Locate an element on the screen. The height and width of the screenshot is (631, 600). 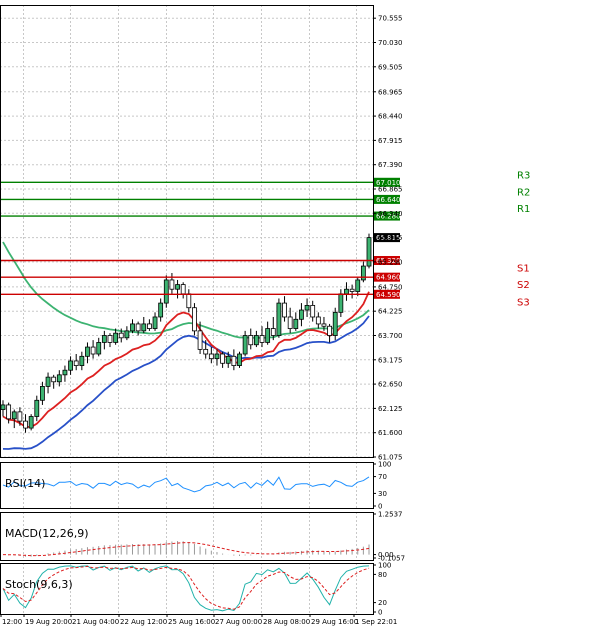
price-tick-label: 61.075 is located at coordinates (390, 458).